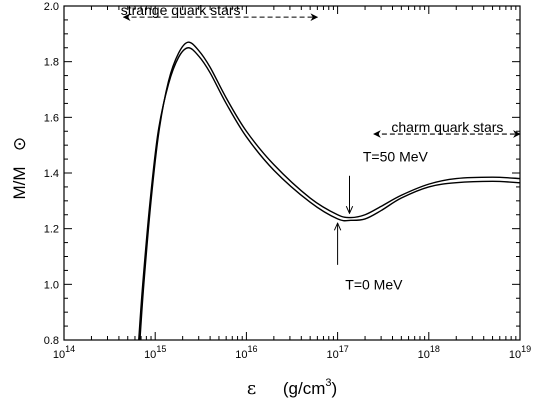 The width and height of the screenshot is (533, 404). I want to click on x-tick-label: 1014, so click(64, 352).